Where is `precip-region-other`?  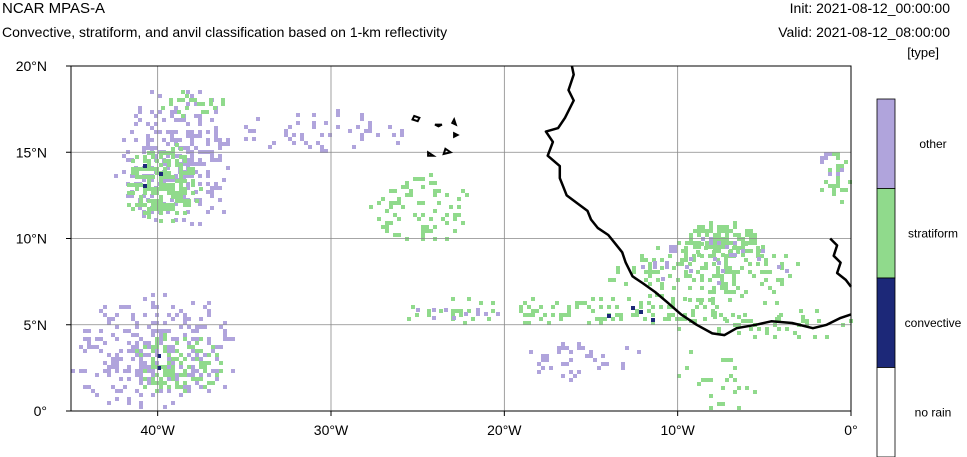 precip-region-other is located at coordinates (715, 261).